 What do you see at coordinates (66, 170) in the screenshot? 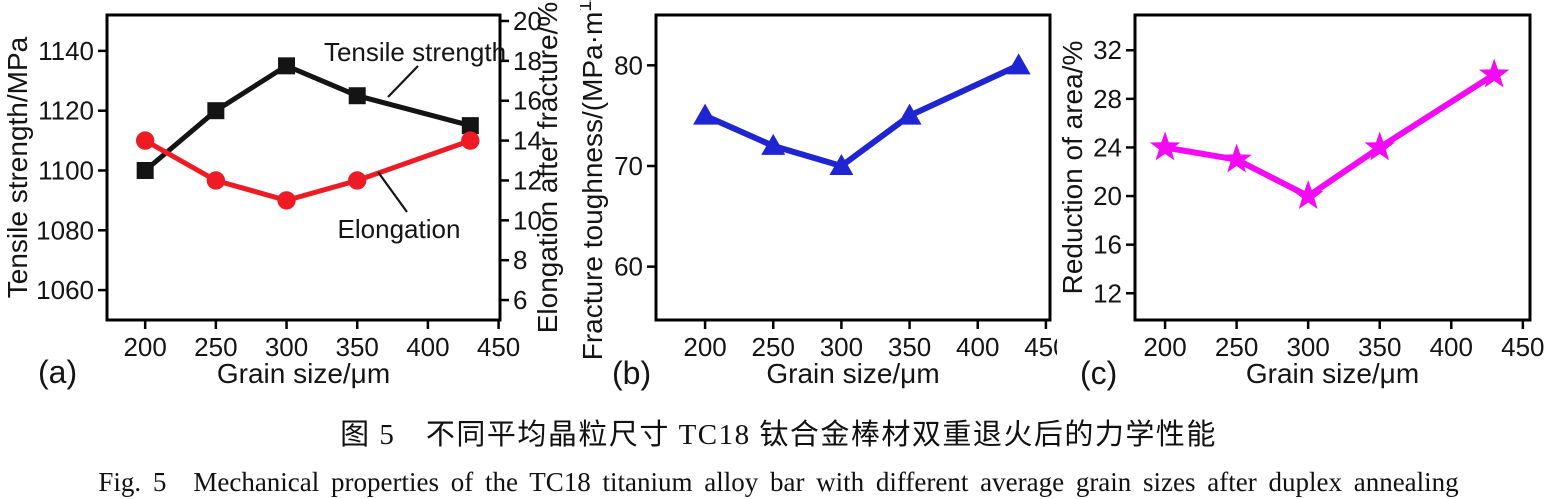
I see `y-tick-label: 1100` at bounding box center [66, 170].